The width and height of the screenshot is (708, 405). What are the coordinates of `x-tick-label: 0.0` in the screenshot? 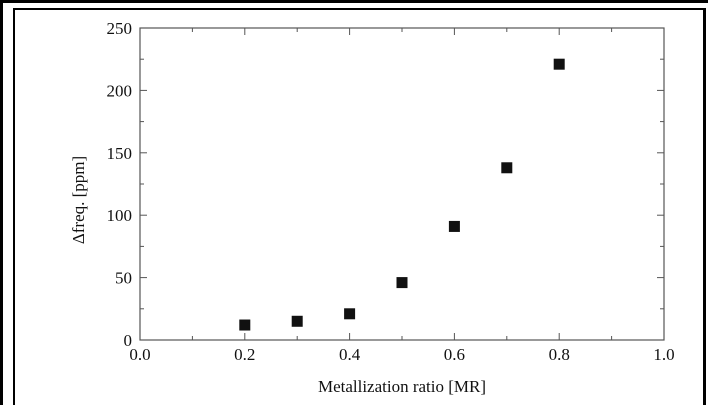 It's located at (139, 354).